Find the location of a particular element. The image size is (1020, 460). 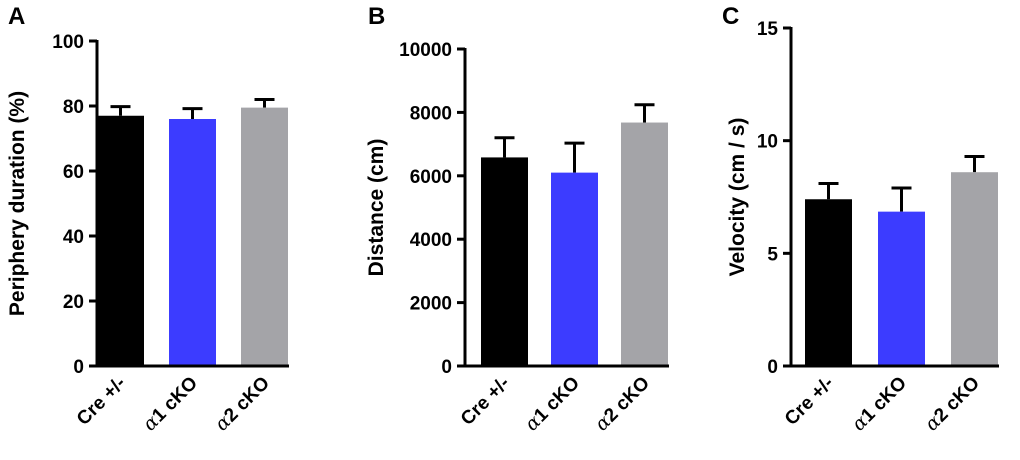

y-tick-label: 20 is located at coordinates (73, 302).